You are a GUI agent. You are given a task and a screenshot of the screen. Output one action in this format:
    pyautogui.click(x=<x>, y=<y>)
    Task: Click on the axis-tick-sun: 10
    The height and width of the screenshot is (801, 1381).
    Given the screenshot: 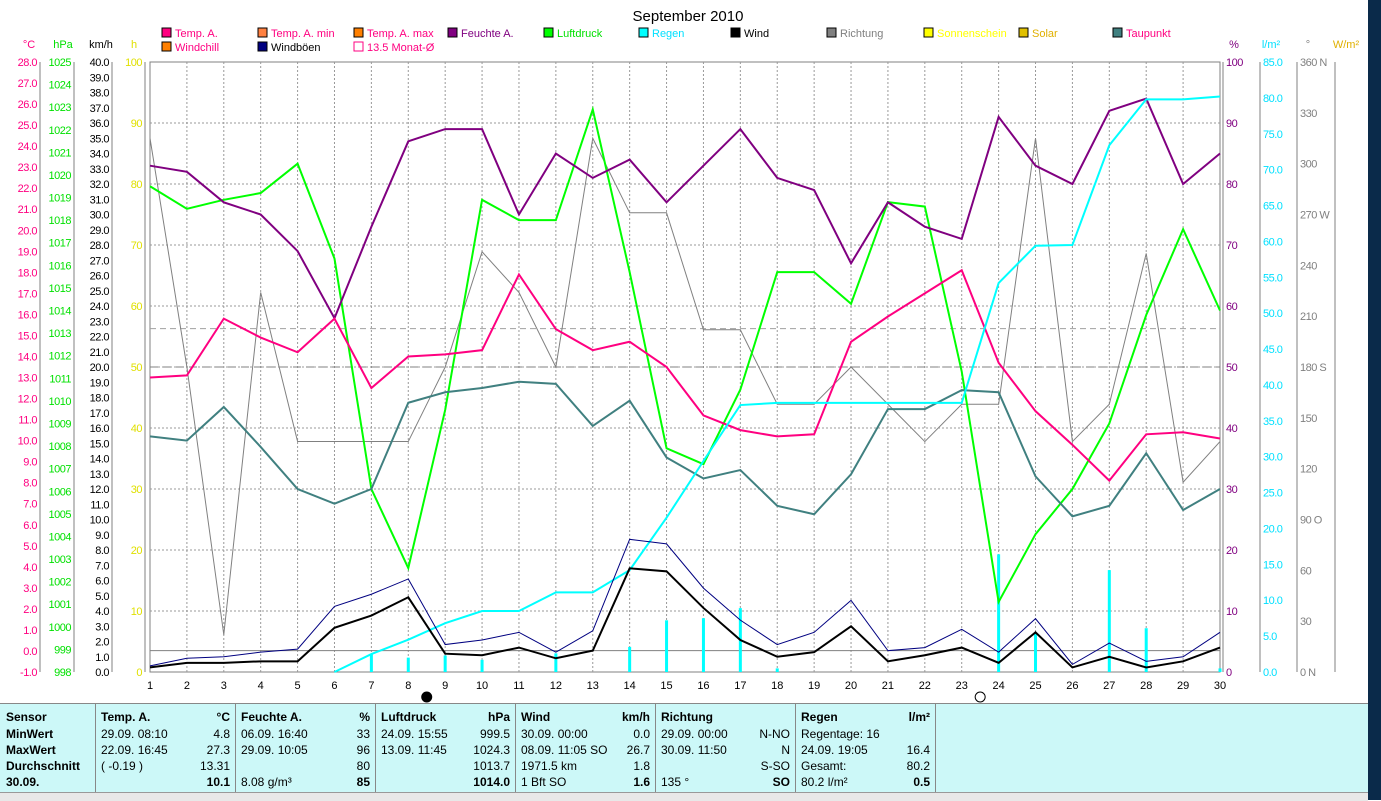 What is the action you would take?
    pyautogui.click(x=137, y=612)
    